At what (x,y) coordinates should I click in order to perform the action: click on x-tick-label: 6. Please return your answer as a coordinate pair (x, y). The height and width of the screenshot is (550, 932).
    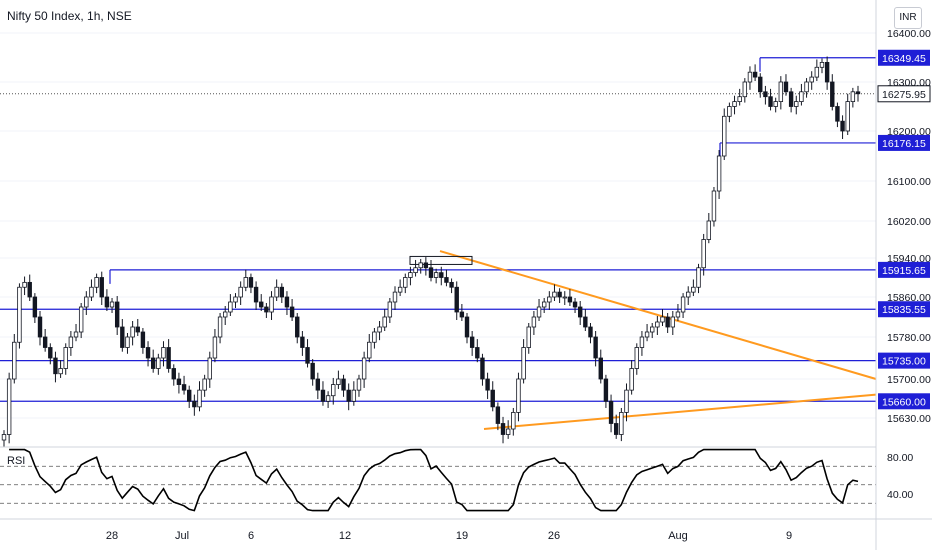
    Looking at the image, I should click on (251, 536).